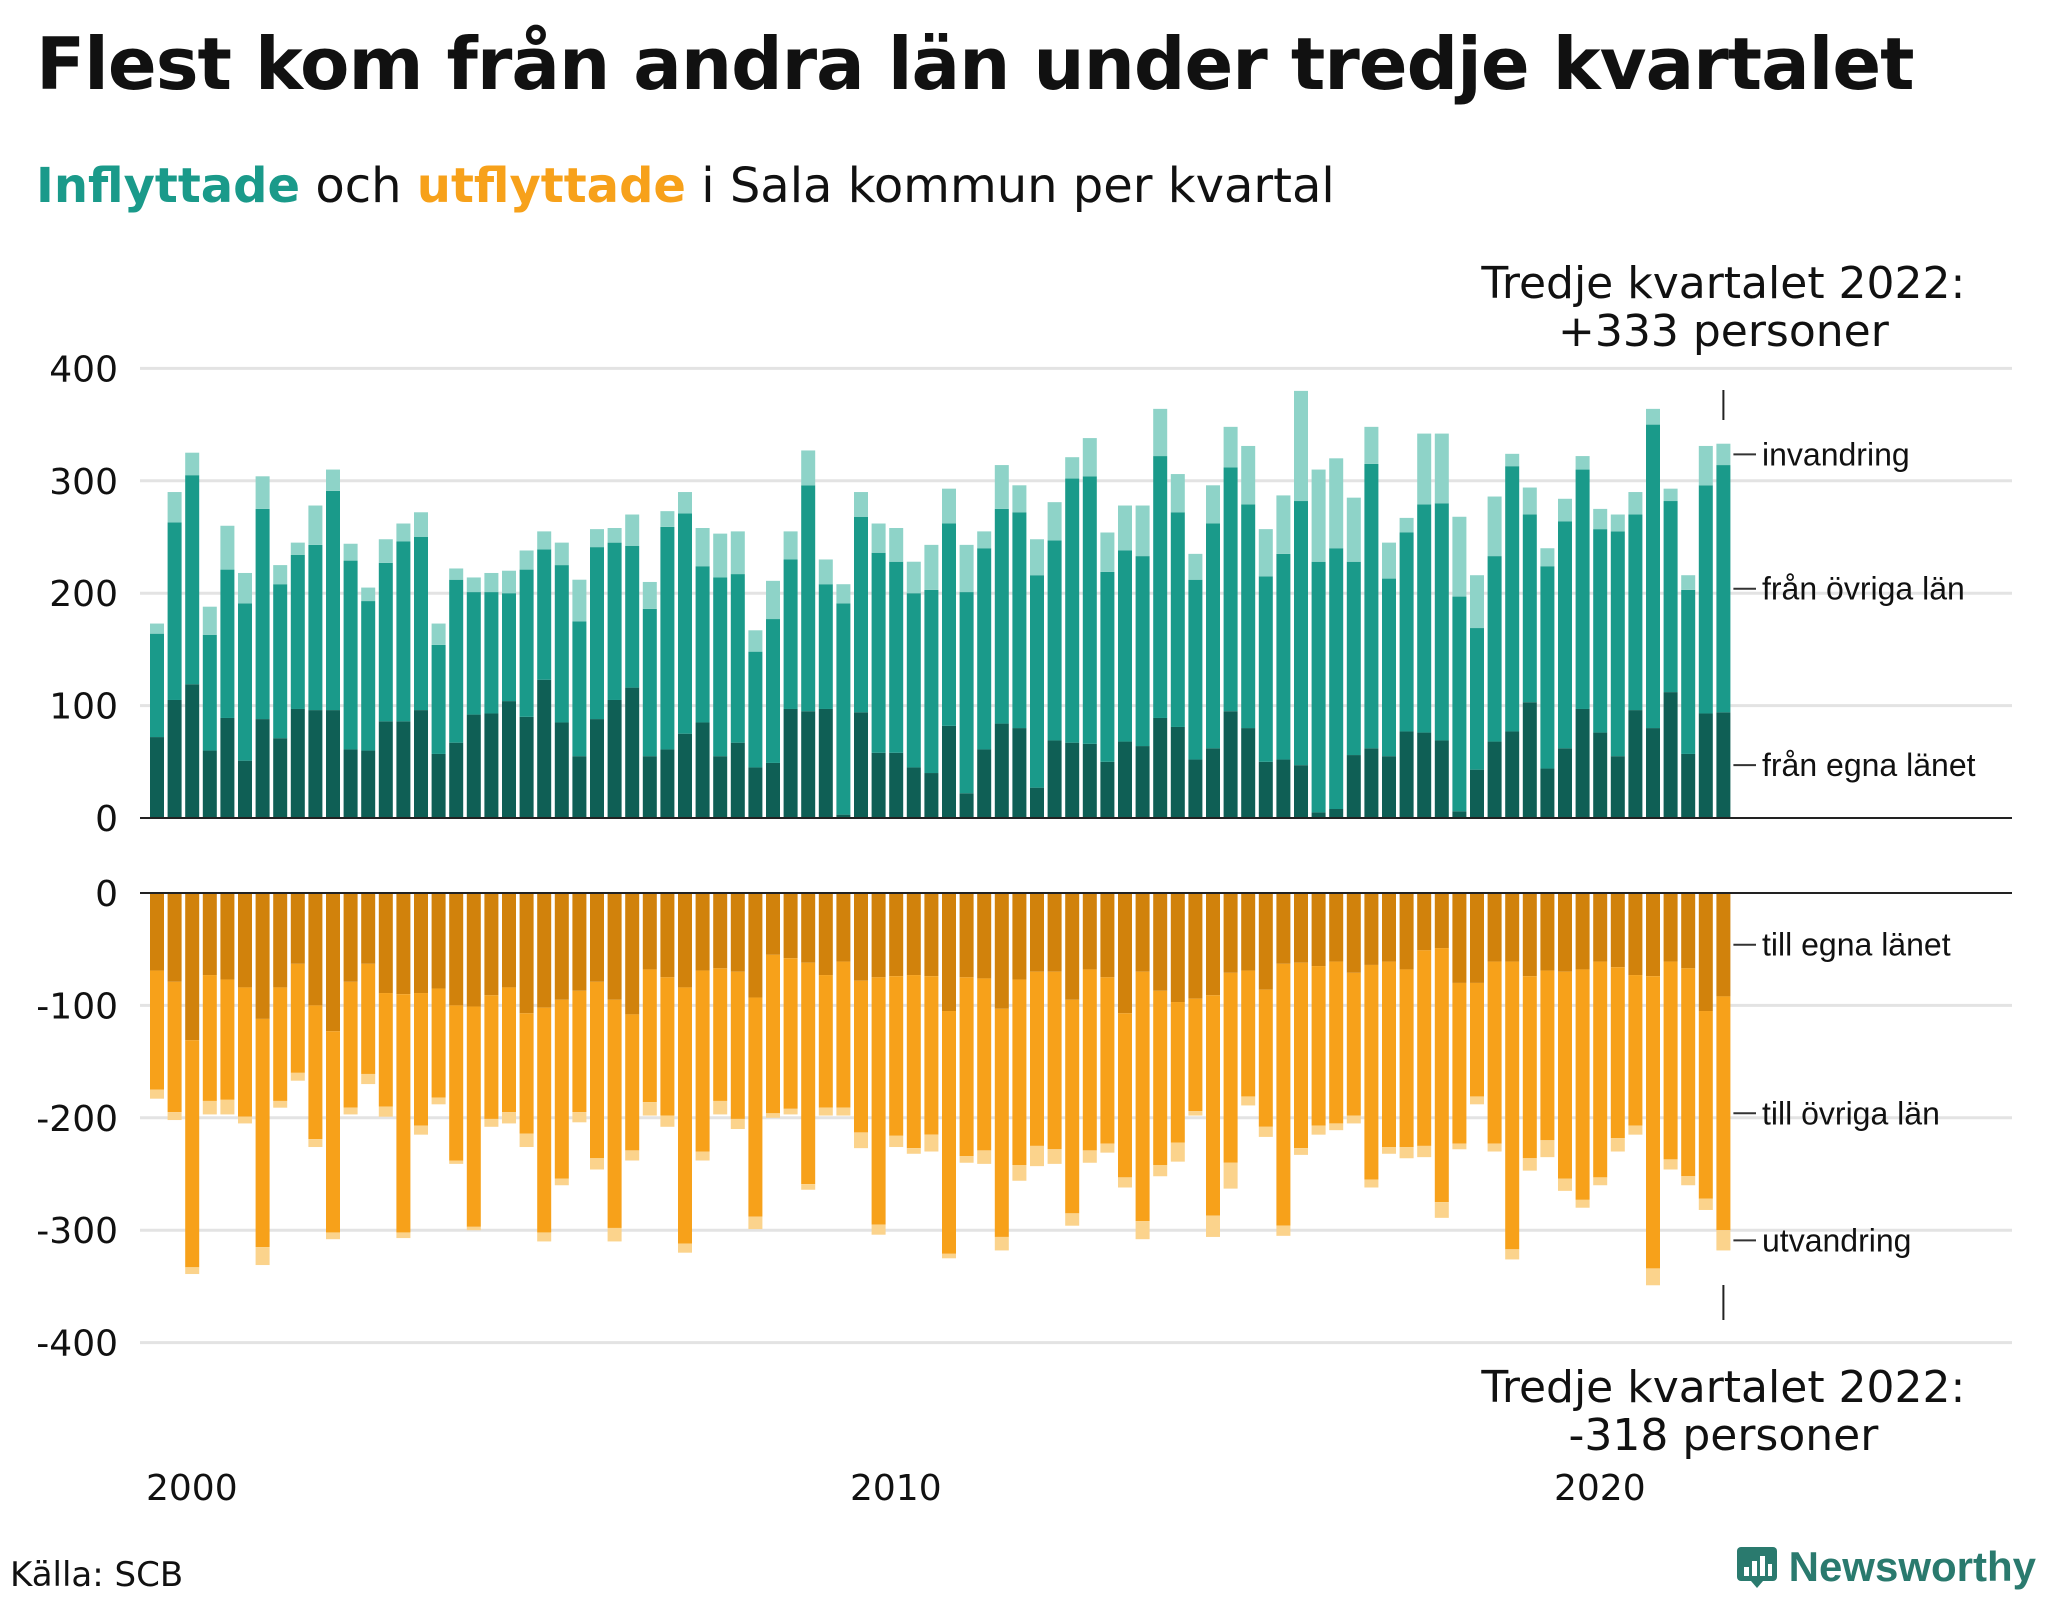  I want to click on y-tick-label-in: 300, so click(83, 482).